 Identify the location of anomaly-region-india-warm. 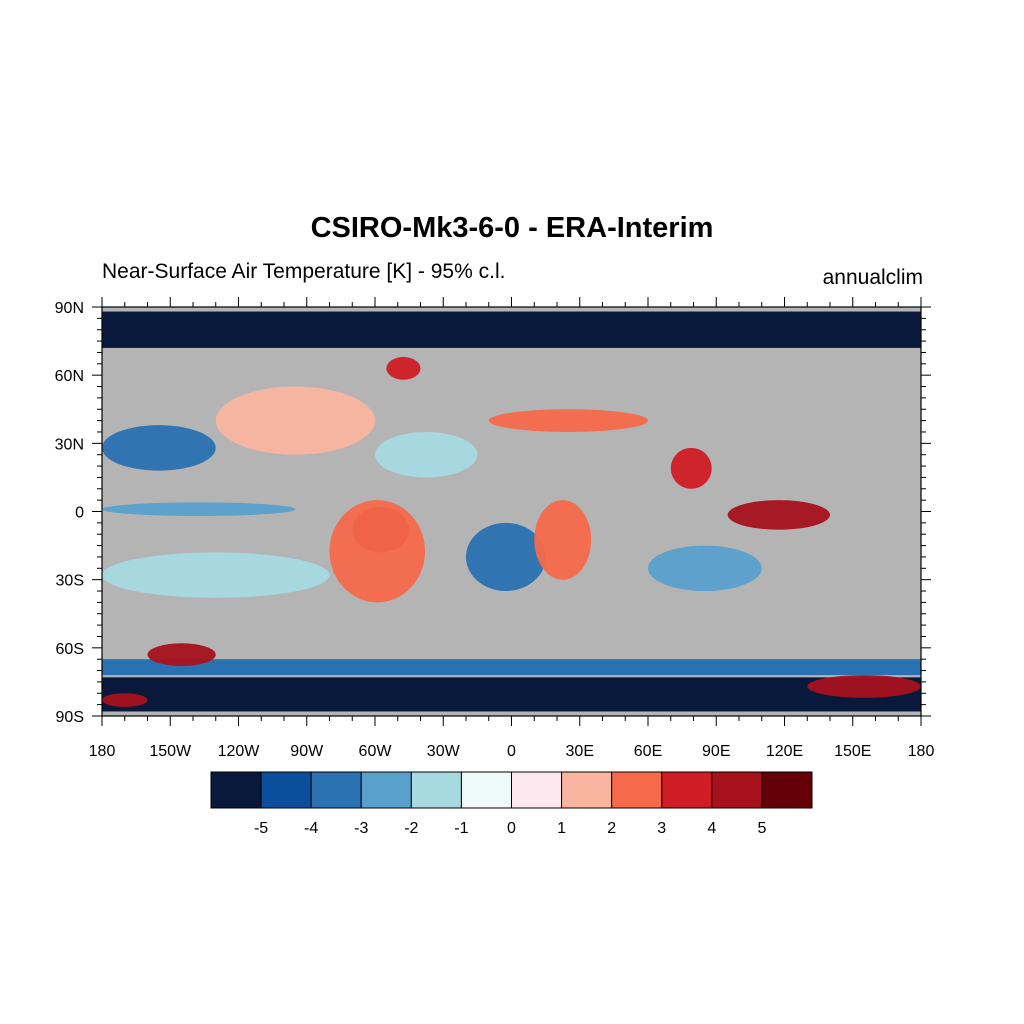
(691, 468).